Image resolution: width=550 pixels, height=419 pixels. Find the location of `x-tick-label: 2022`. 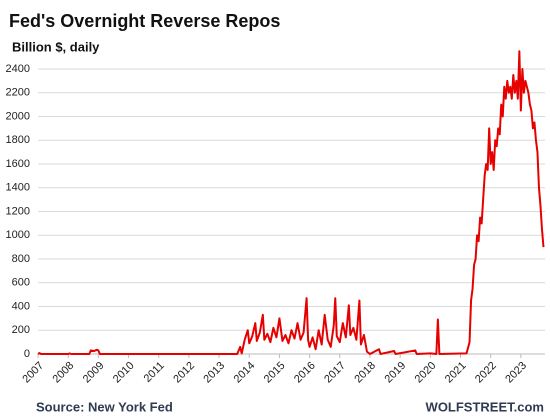

x-tick-label: 2022 is located at coordinates (486, 373).